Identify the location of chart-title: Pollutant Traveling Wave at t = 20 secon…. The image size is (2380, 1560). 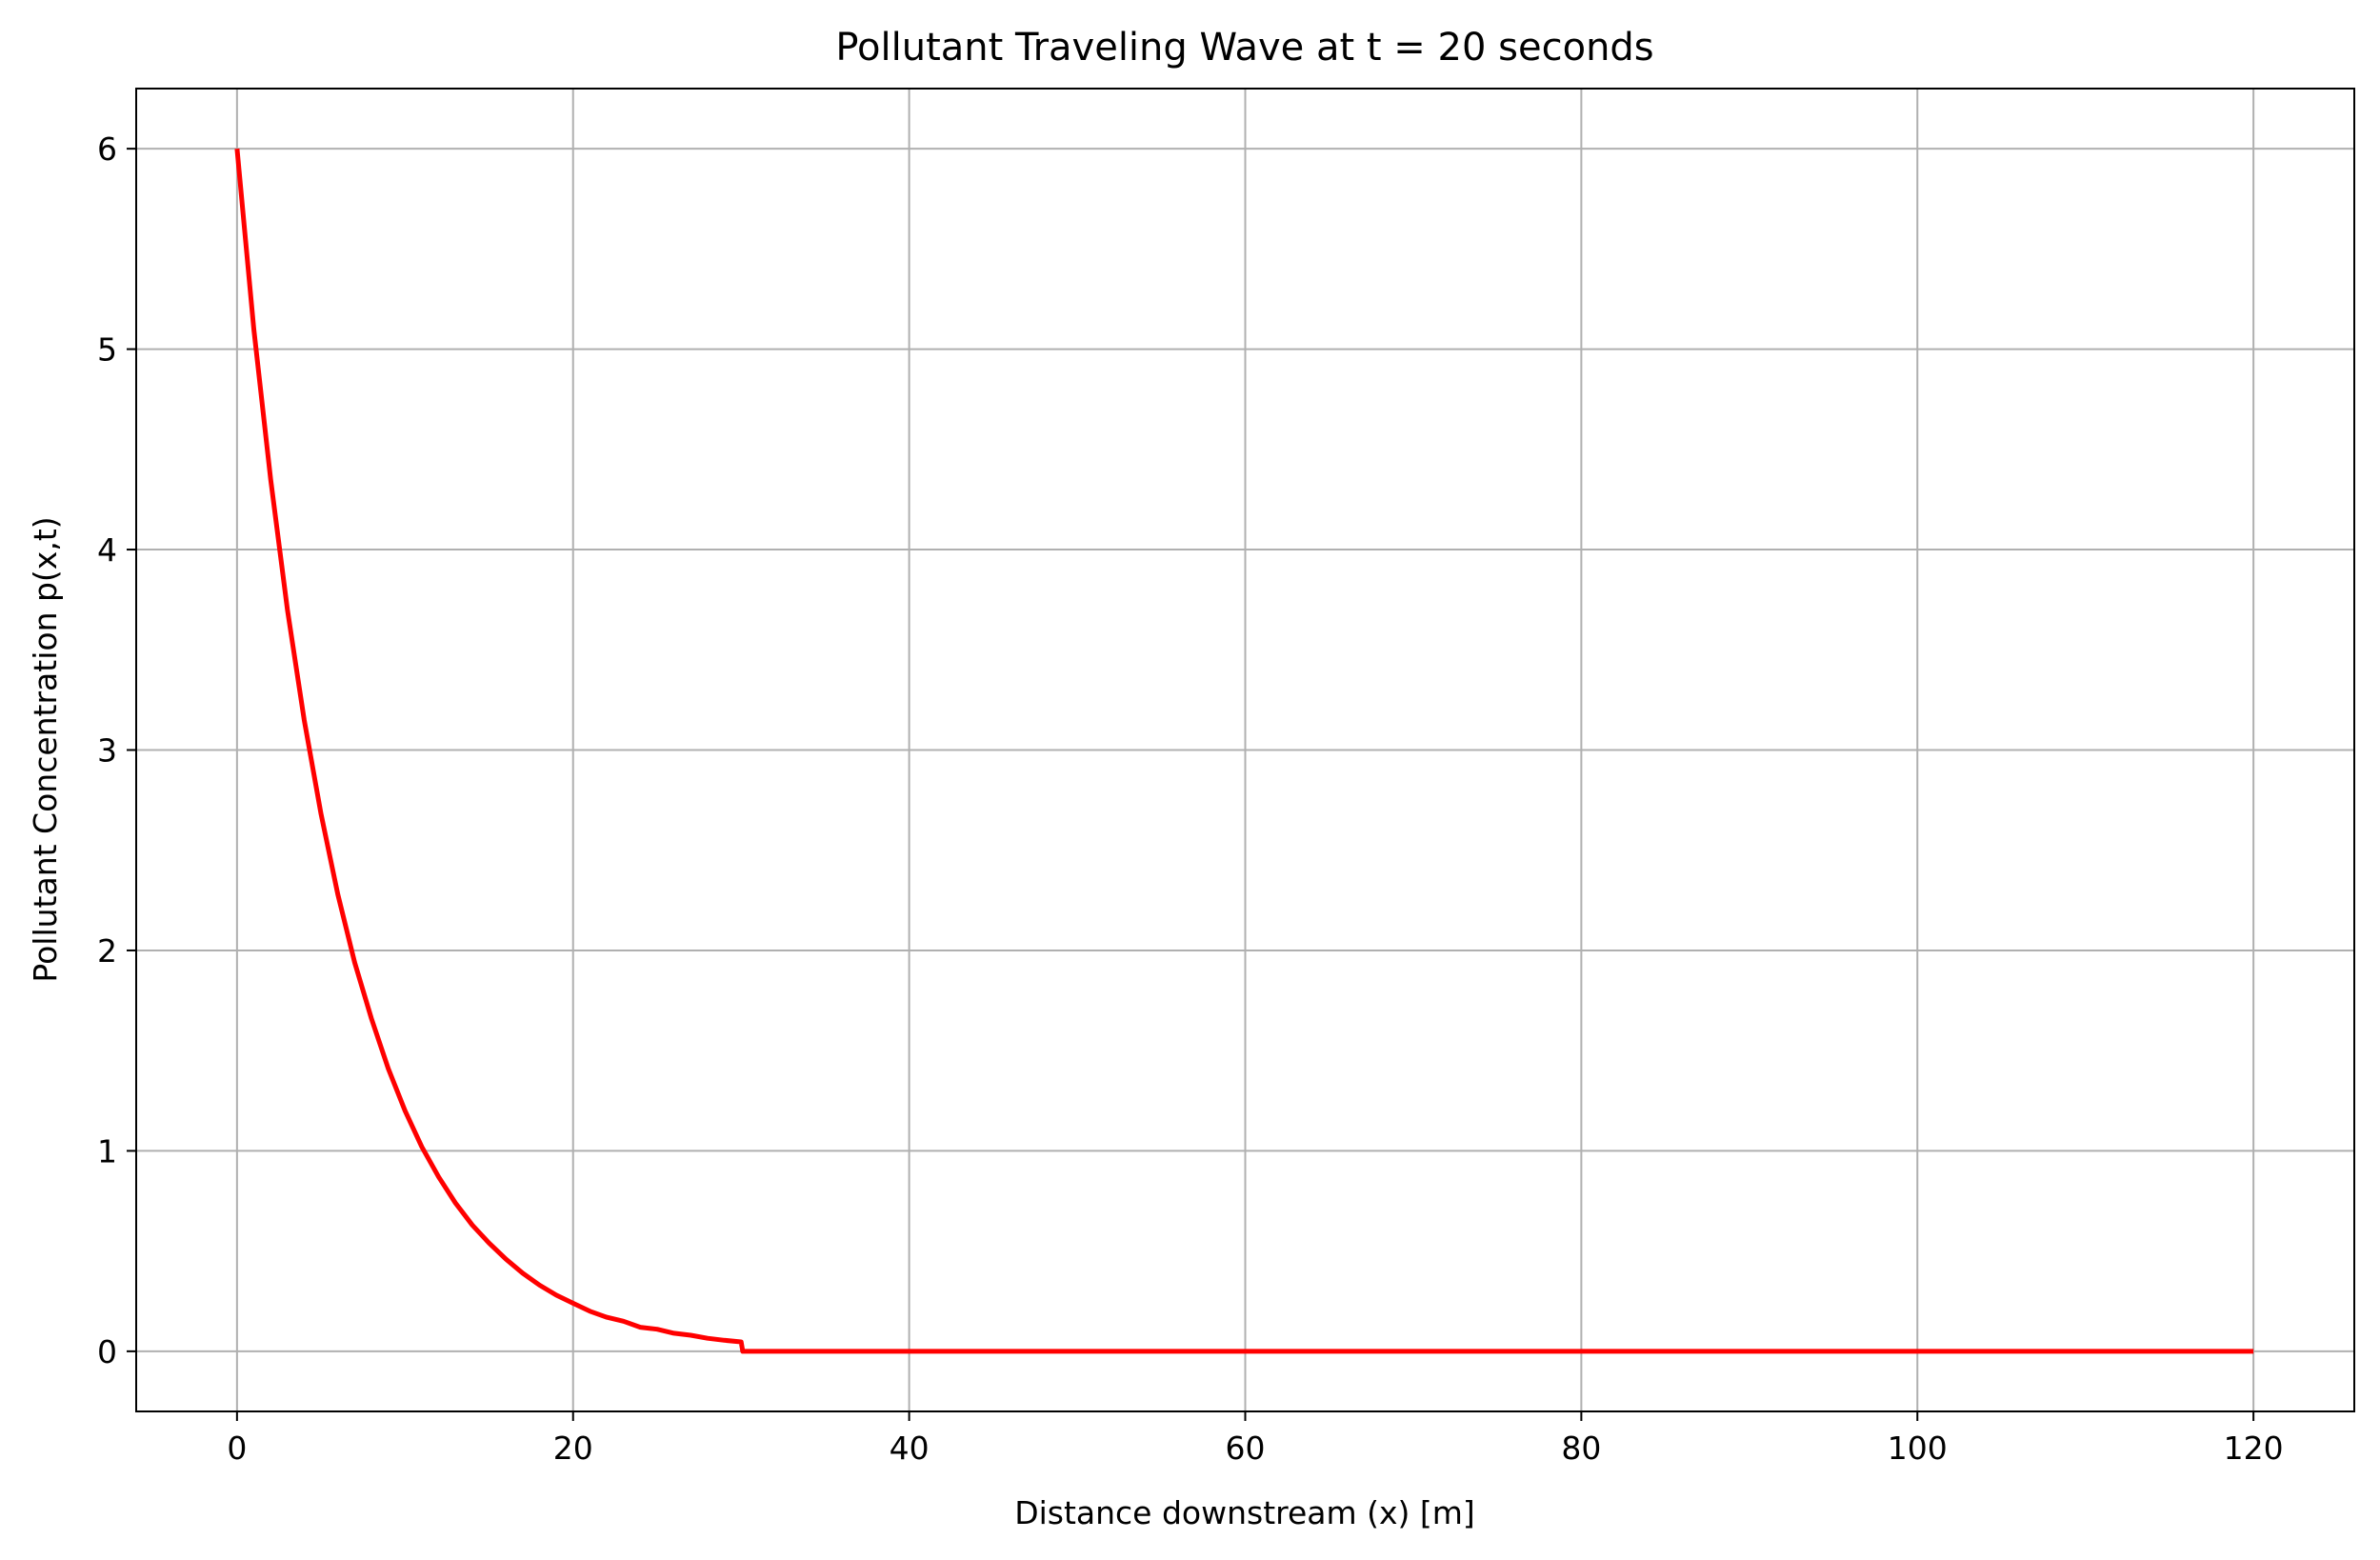
(1244, 48).